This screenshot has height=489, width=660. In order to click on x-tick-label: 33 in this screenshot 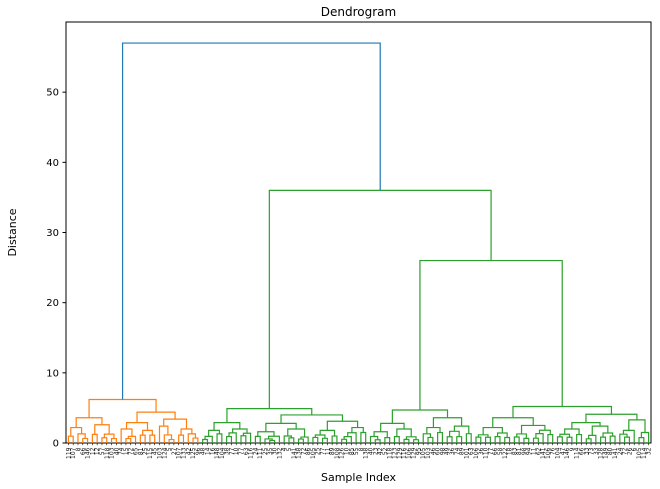, I will do `click(586, 451)`.